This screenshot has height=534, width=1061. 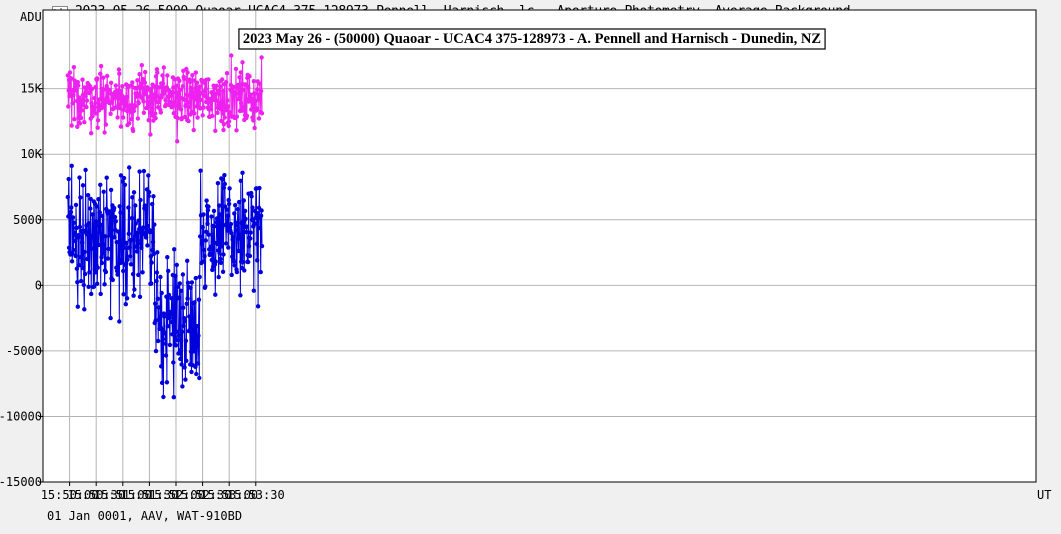 What do you see at coordinates (229, 495) in the screenshot?
I see `x-tick-label: 15:53:00` at bounding box center [229, 495].